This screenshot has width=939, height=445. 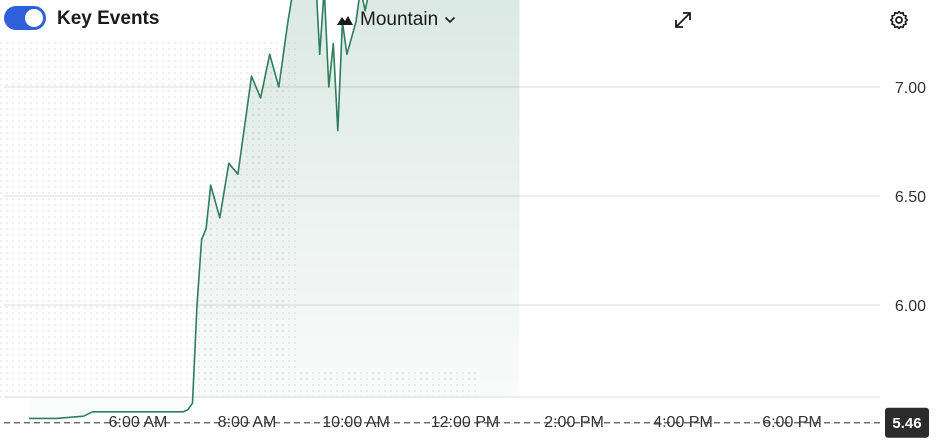 What do you see at coordinates (469, 20) in the screenshot?
I see `chart-toolbar: Key Events Mountain` at bounding box center [469, 20].